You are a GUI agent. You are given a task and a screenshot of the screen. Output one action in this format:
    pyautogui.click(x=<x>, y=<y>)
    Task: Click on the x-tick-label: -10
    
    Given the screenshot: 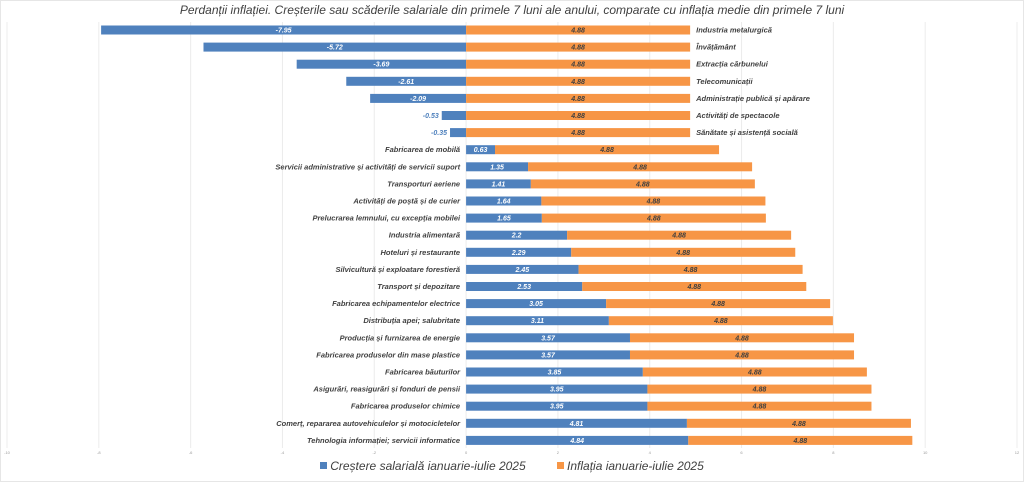 What is the action you would take?
    pyautogui.click(x=7, y=452)
    